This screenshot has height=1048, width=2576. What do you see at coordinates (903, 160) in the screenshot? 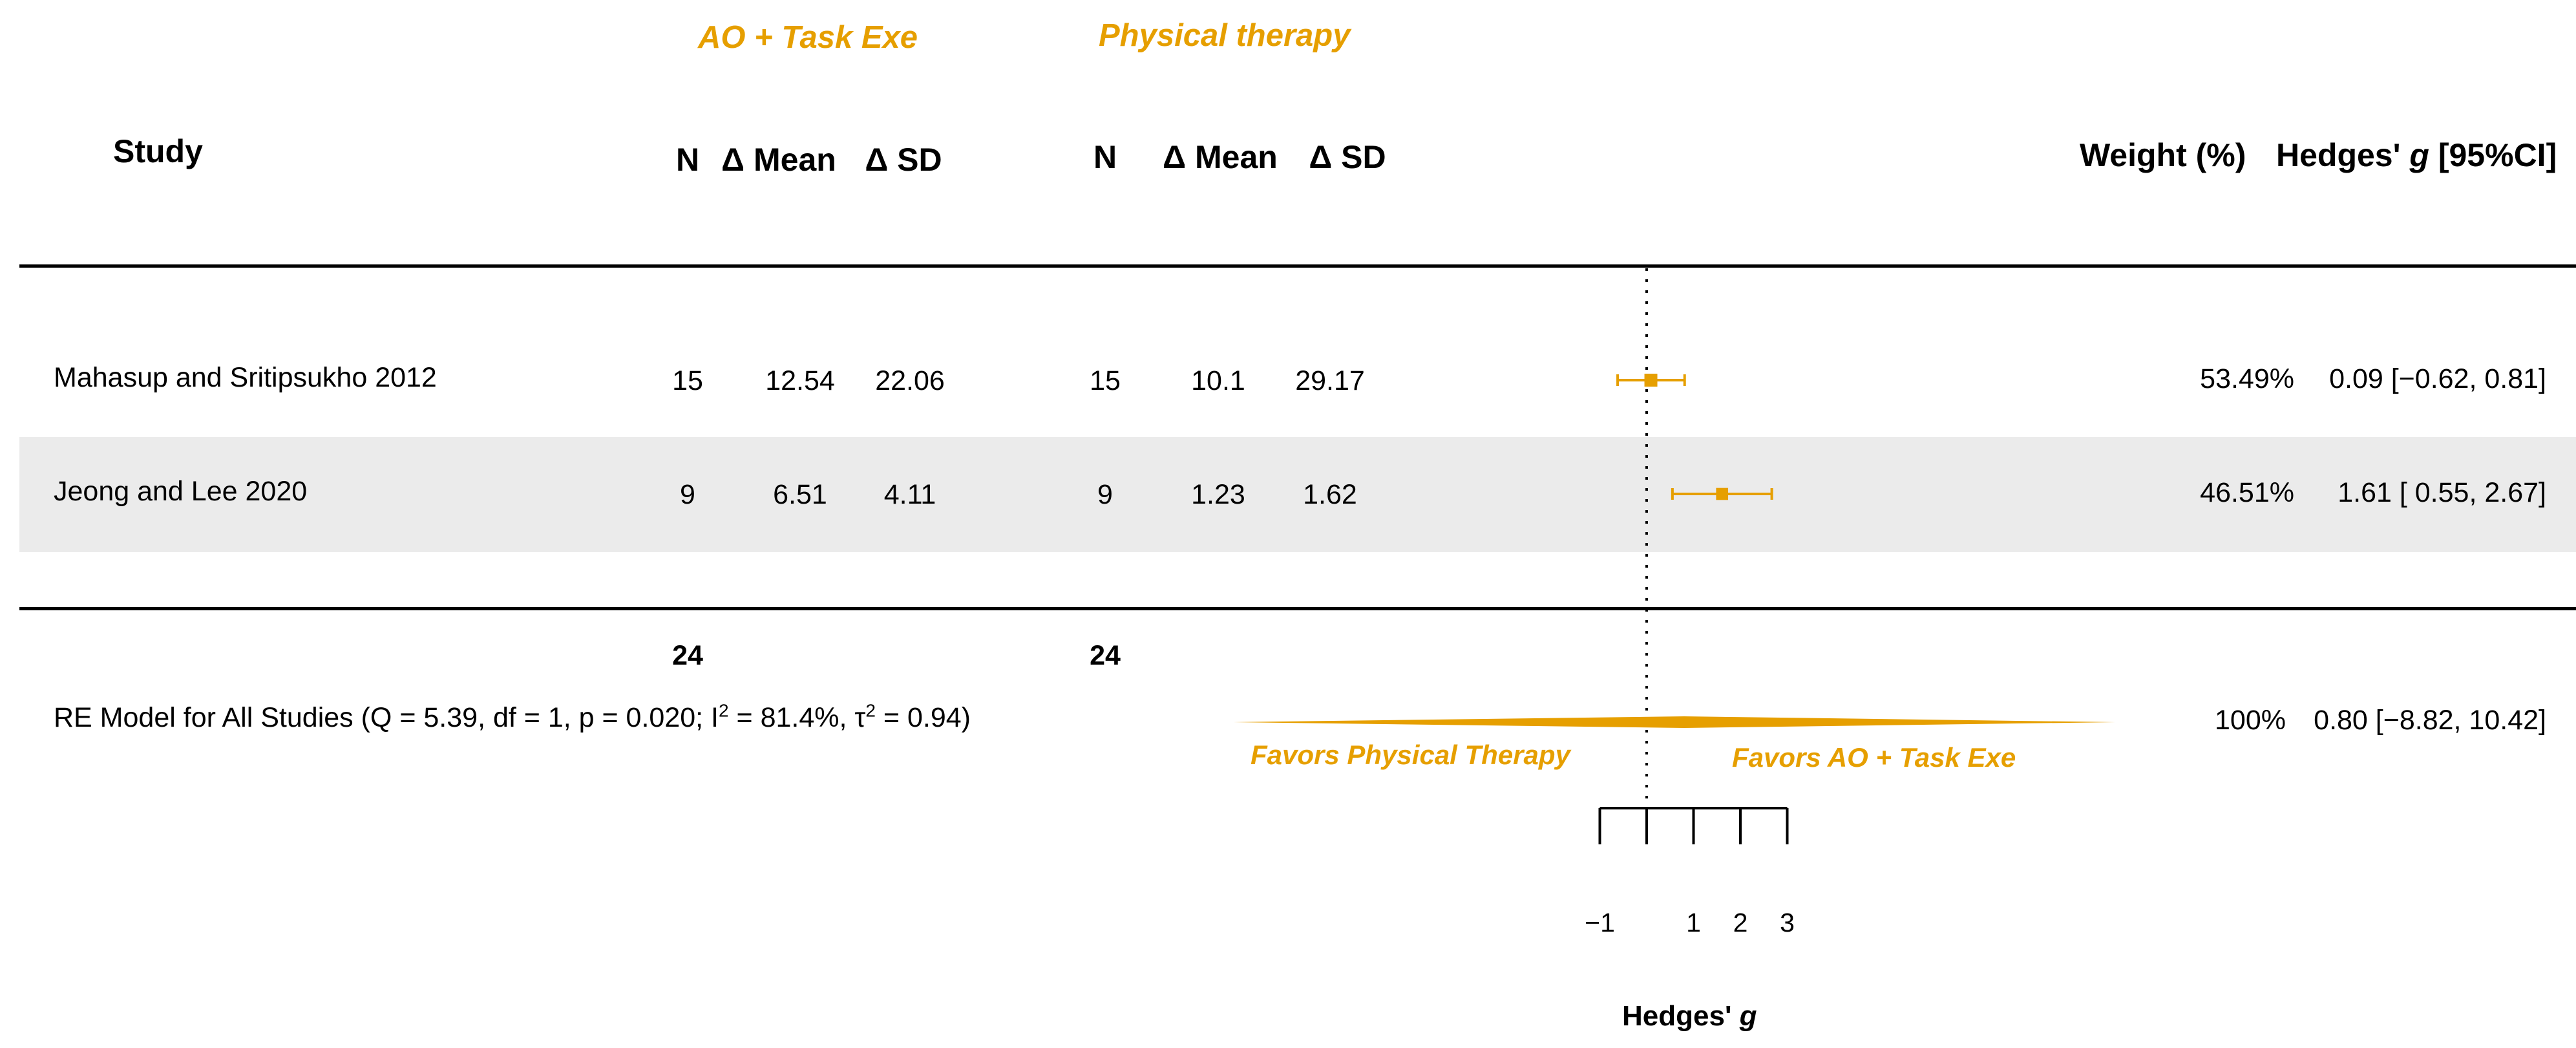
I see `treatment-sd-header: Δ SD` at bounding box center [903, 160].